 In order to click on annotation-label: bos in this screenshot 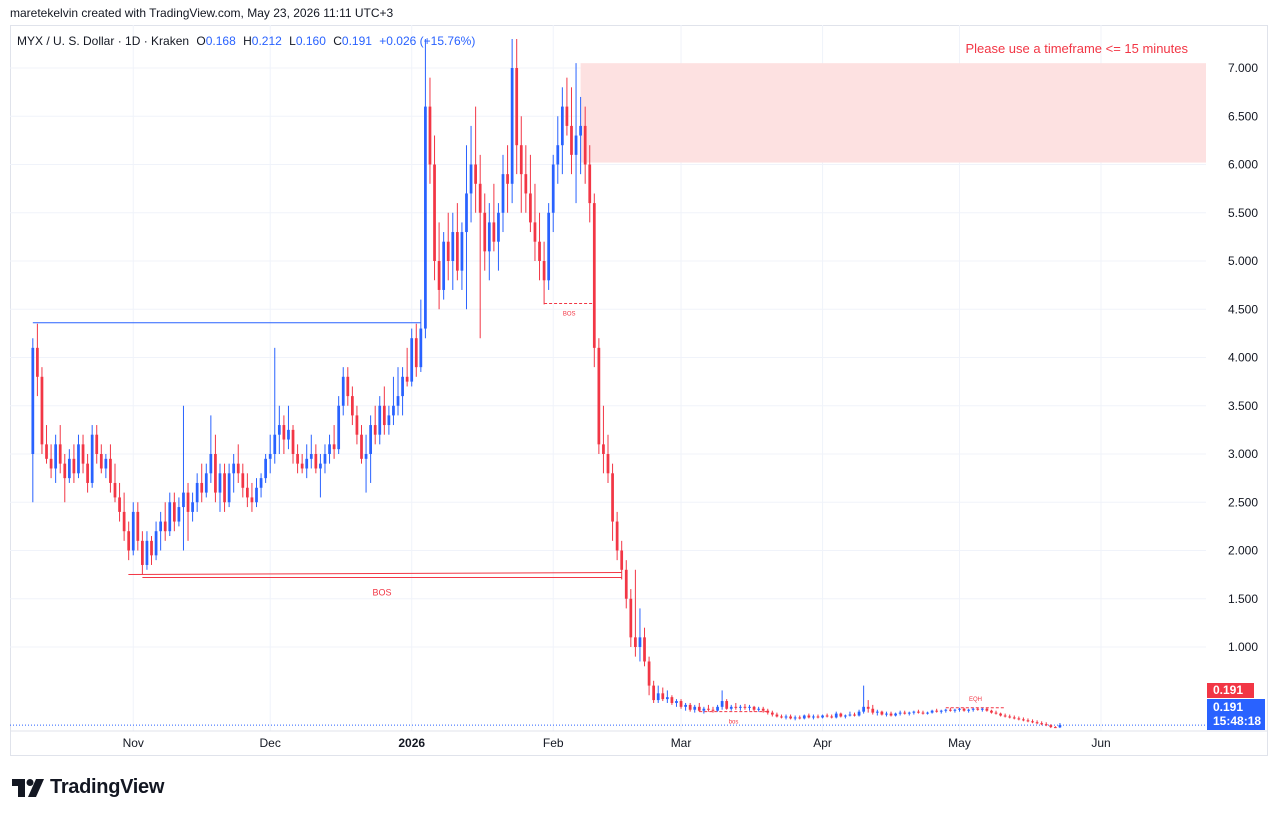, I will do `click(734, 723)`.